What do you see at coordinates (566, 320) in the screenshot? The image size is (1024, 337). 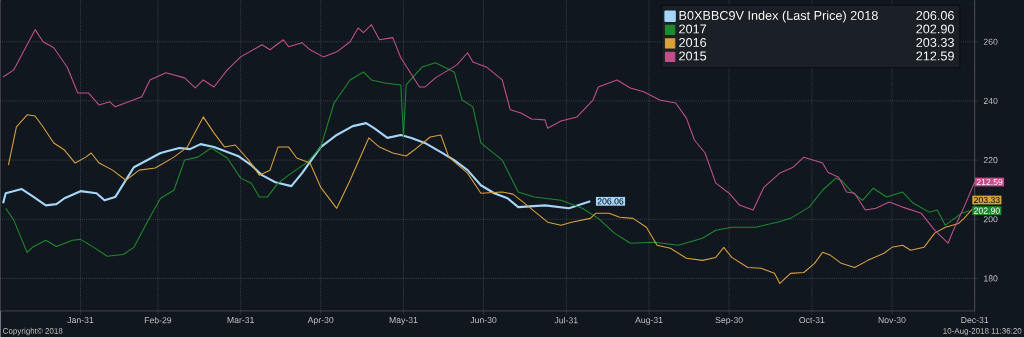 I see `x-tick-label: Jul-31` at bounding box center [566, 320].